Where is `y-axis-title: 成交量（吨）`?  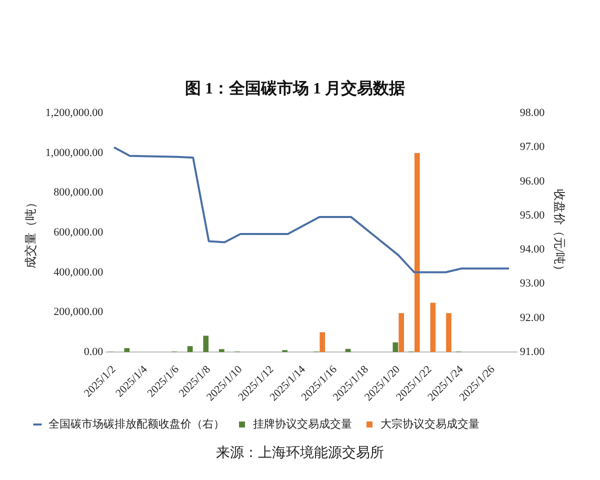 y-axis-title: 成交量（吨） is located at coordinates (30, 232).